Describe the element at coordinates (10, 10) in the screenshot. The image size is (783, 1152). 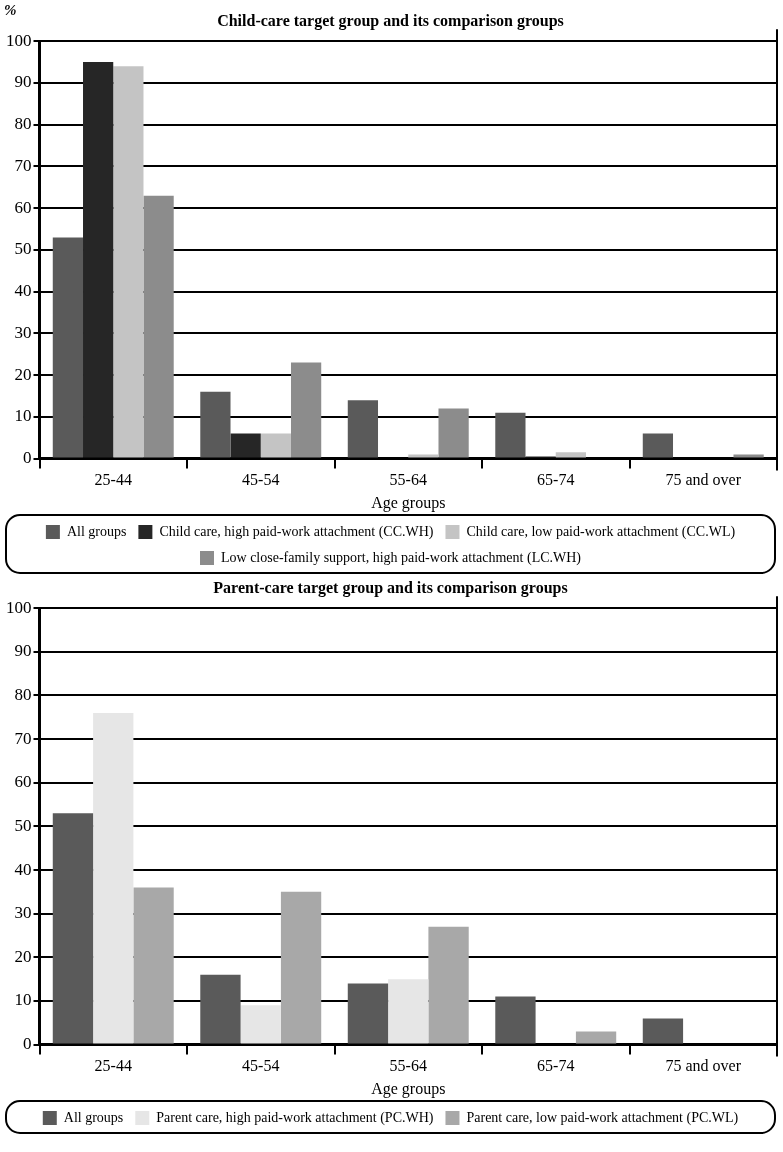
I see `y-axis-title: %` at that location.